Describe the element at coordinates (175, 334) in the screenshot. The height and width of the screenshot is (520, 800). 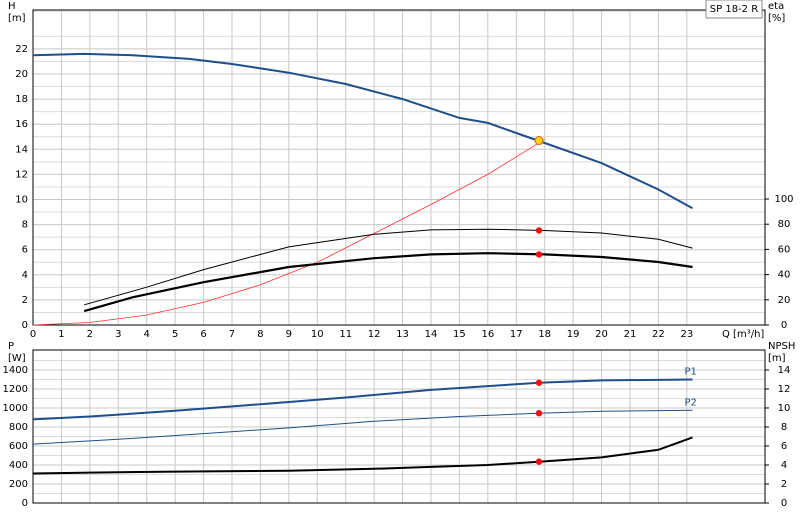
I see `x-tick-label: 5` at that location.